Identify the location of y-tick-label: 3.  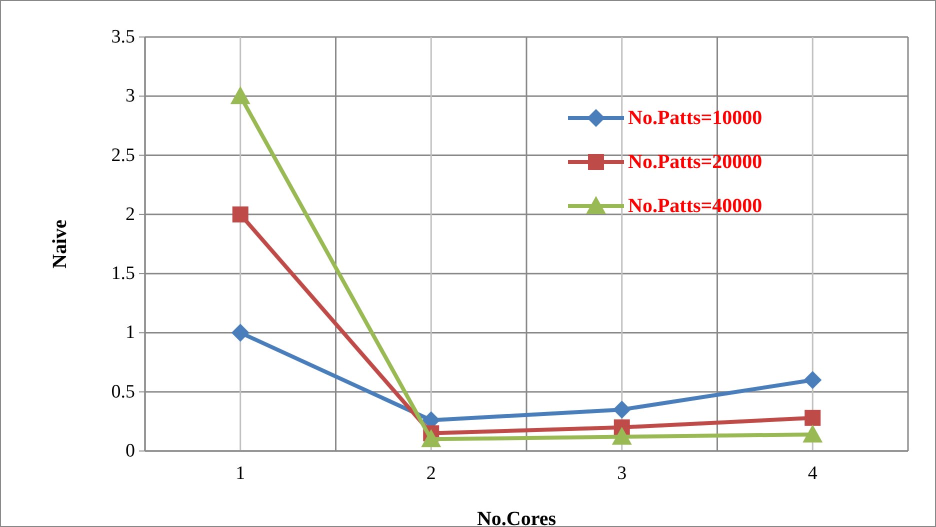
(130, 96).